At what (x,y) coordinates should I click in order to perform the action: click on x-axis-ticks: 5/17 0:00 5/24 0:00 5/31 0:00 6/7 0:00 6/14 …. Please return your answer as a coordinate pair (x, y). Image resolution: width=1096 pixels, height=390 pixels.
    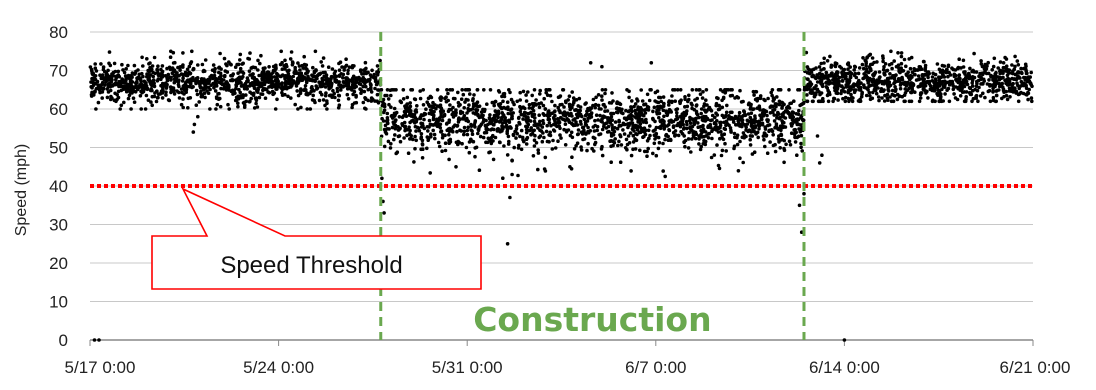
    Looking at the image, I should click on (567, 358).